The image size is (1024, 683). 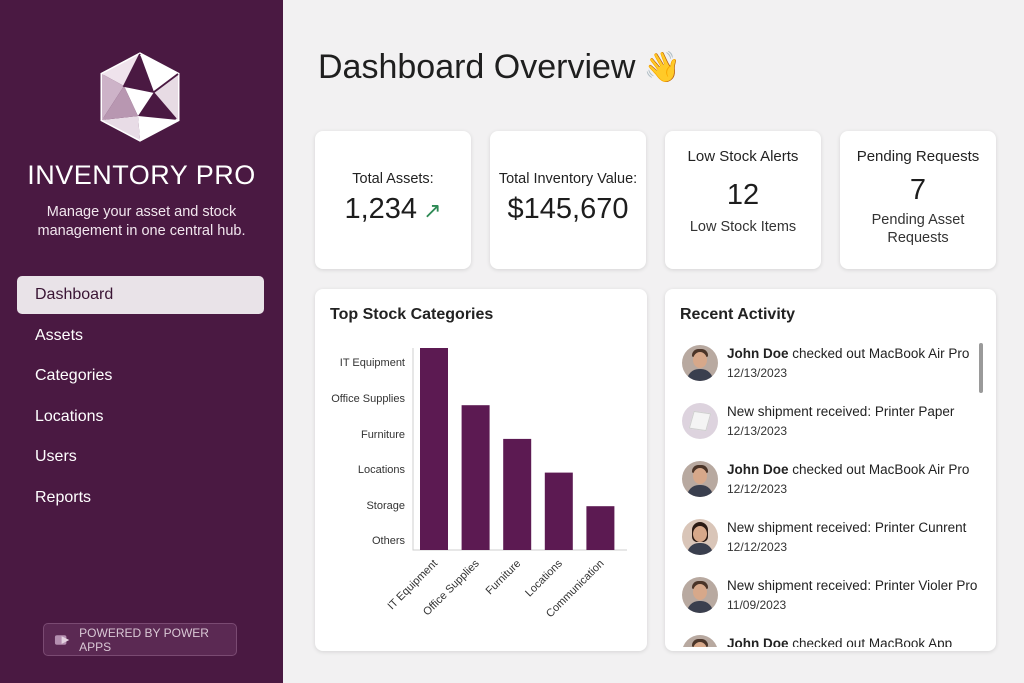 I want to click on page-title-text: Dashboard Overview, so click(x=477, y=67).